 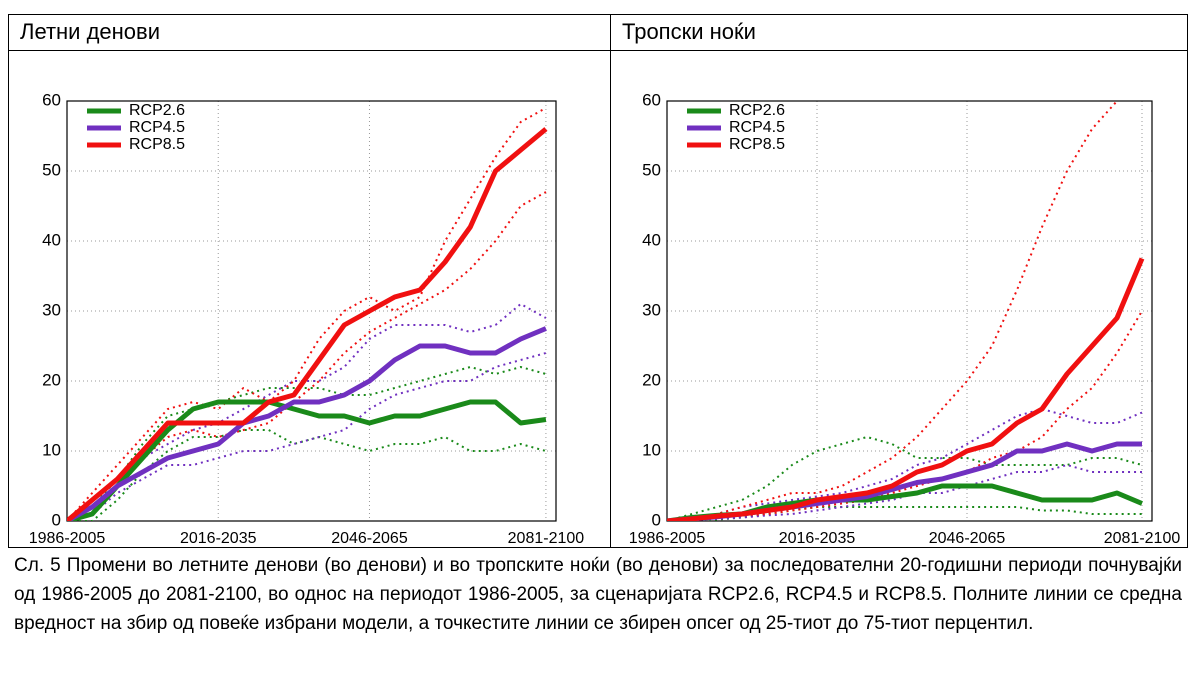 I want to click on panel-title: Летни денови, so click(x=90, y=31).